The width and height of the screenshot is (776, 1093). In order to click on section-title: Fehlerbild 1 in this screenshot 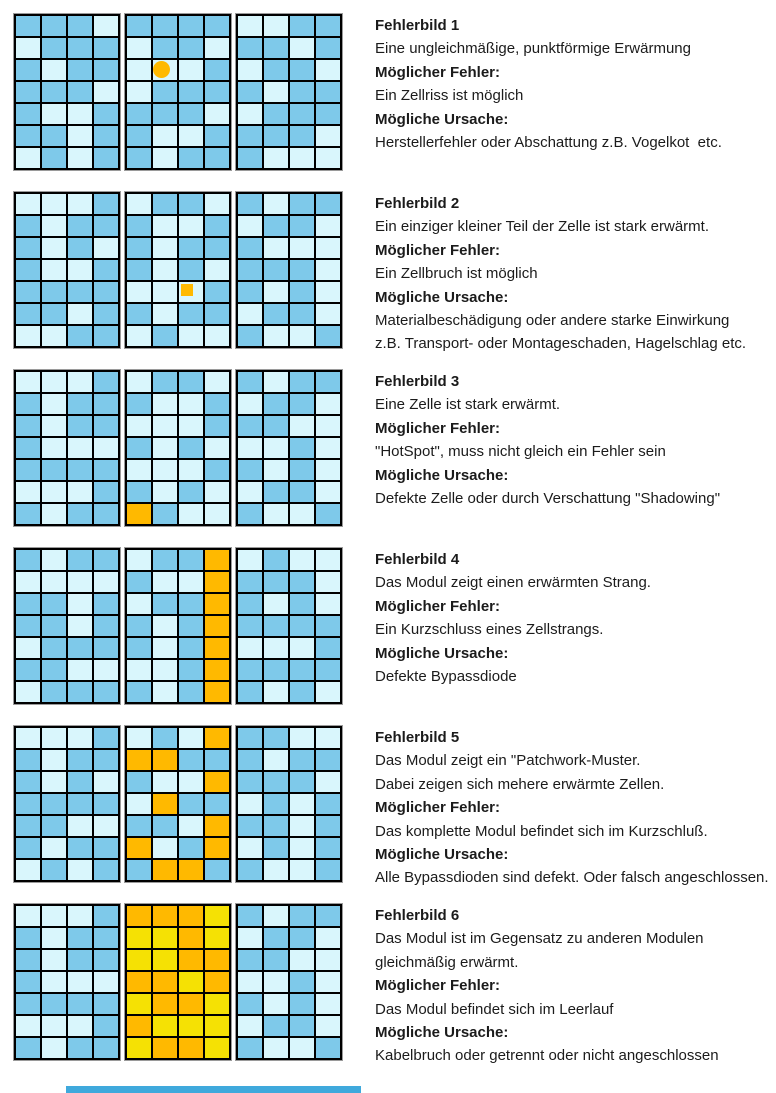, I will do `click(417, 25)`.